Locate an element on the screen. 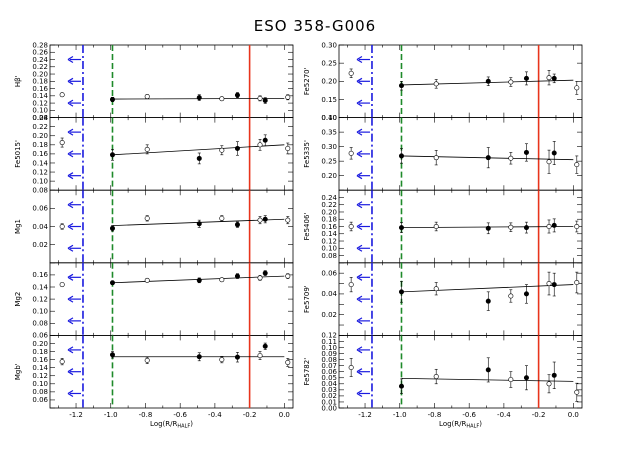 Image resolution: width=630 pixels, height=450 pixels. panel-right-1: 0.10 0.15 0.20 0.25 0.30 Fe5270' is located at coordinates (443, 81).